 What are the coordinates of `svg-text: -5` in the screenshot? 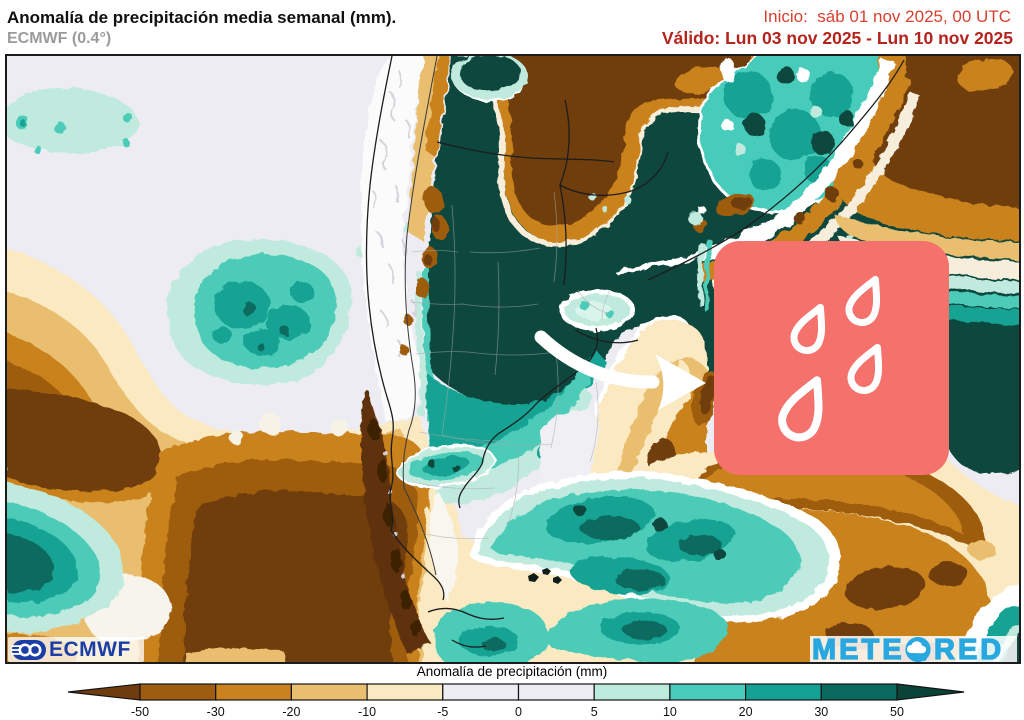 It's located at (442, 712).